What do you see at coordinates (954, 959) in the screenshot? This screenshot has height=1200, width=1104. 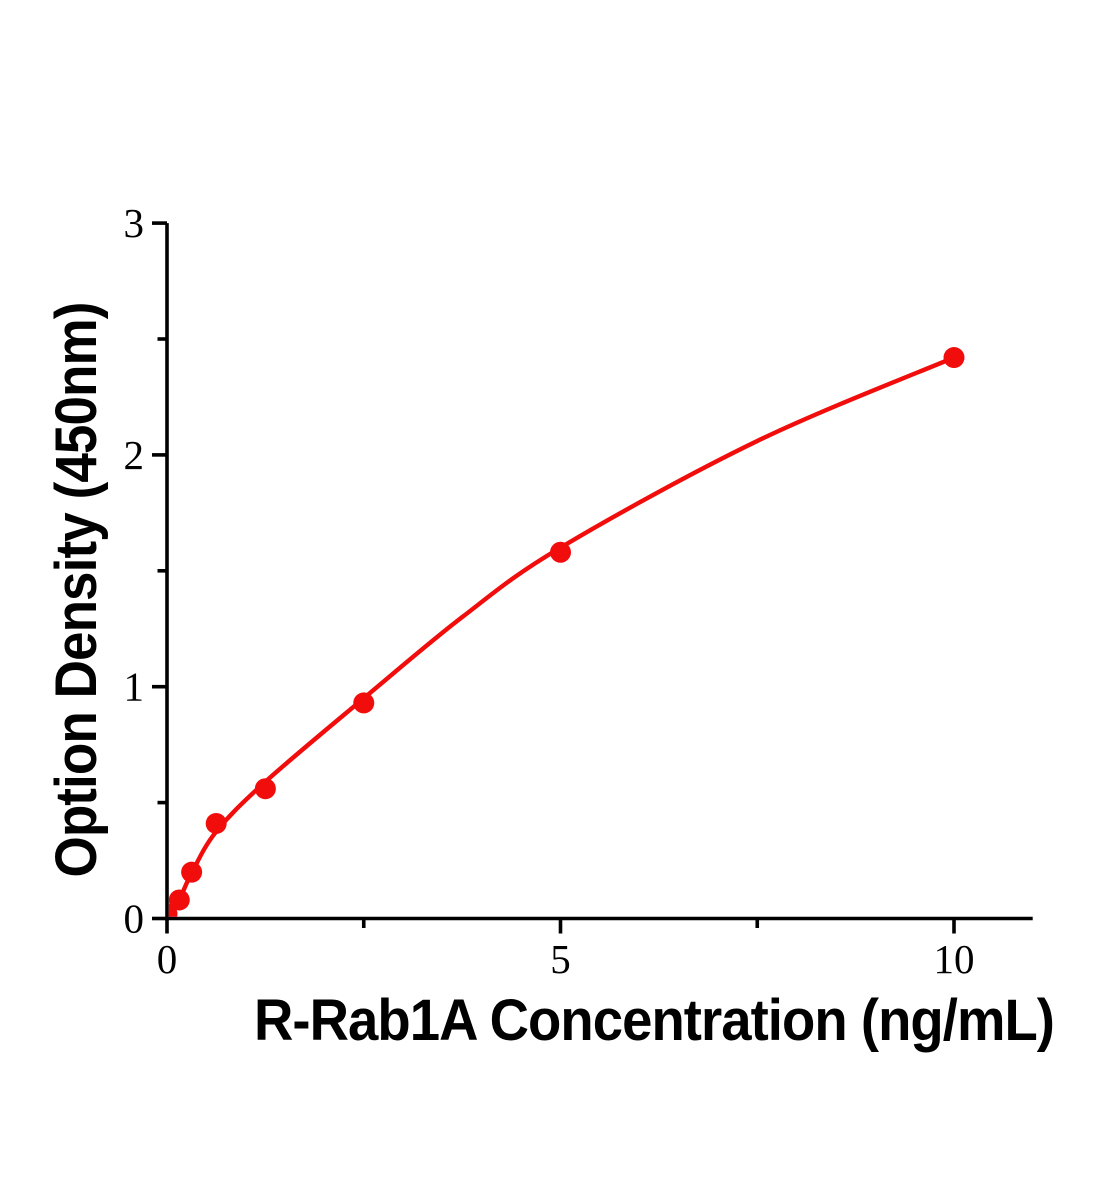 I see `x-tick-label: 10` at bounding box center [954, 959].